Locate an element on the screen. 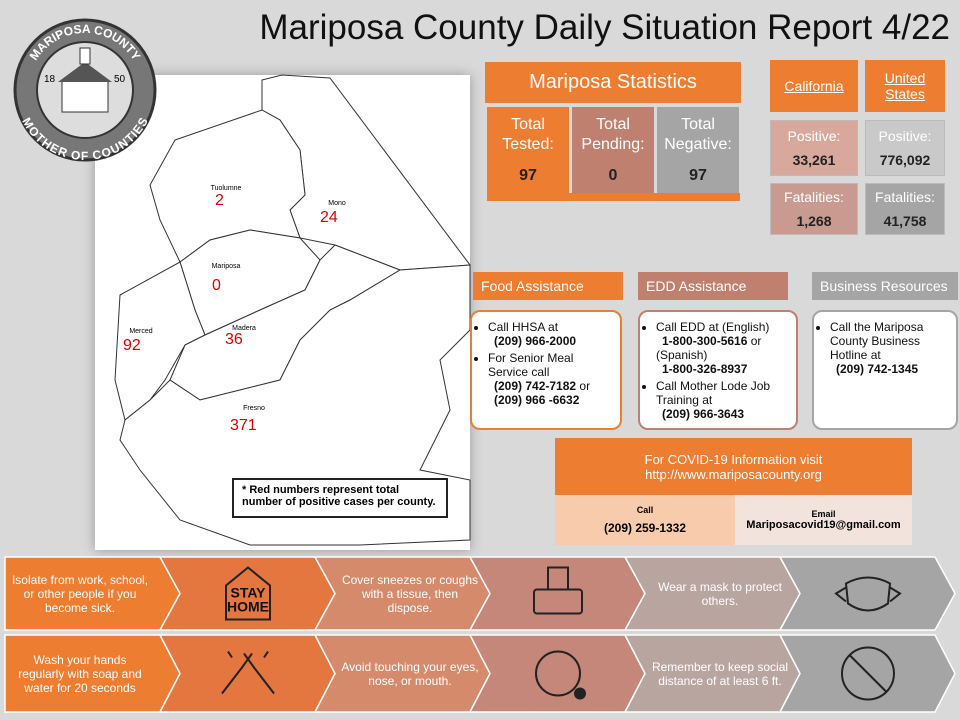  call-box: Call (209) 259-1332 is located at coordinates (645, 520).